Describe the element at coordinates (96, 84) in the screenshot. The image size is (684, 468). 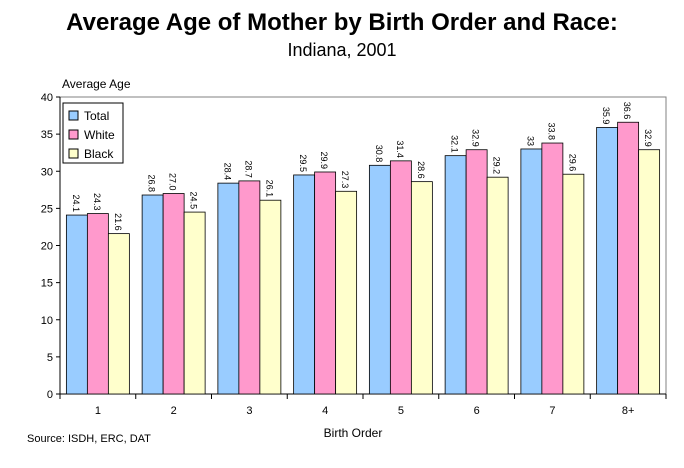
I see `y-axis-label: Average Age` at that location.